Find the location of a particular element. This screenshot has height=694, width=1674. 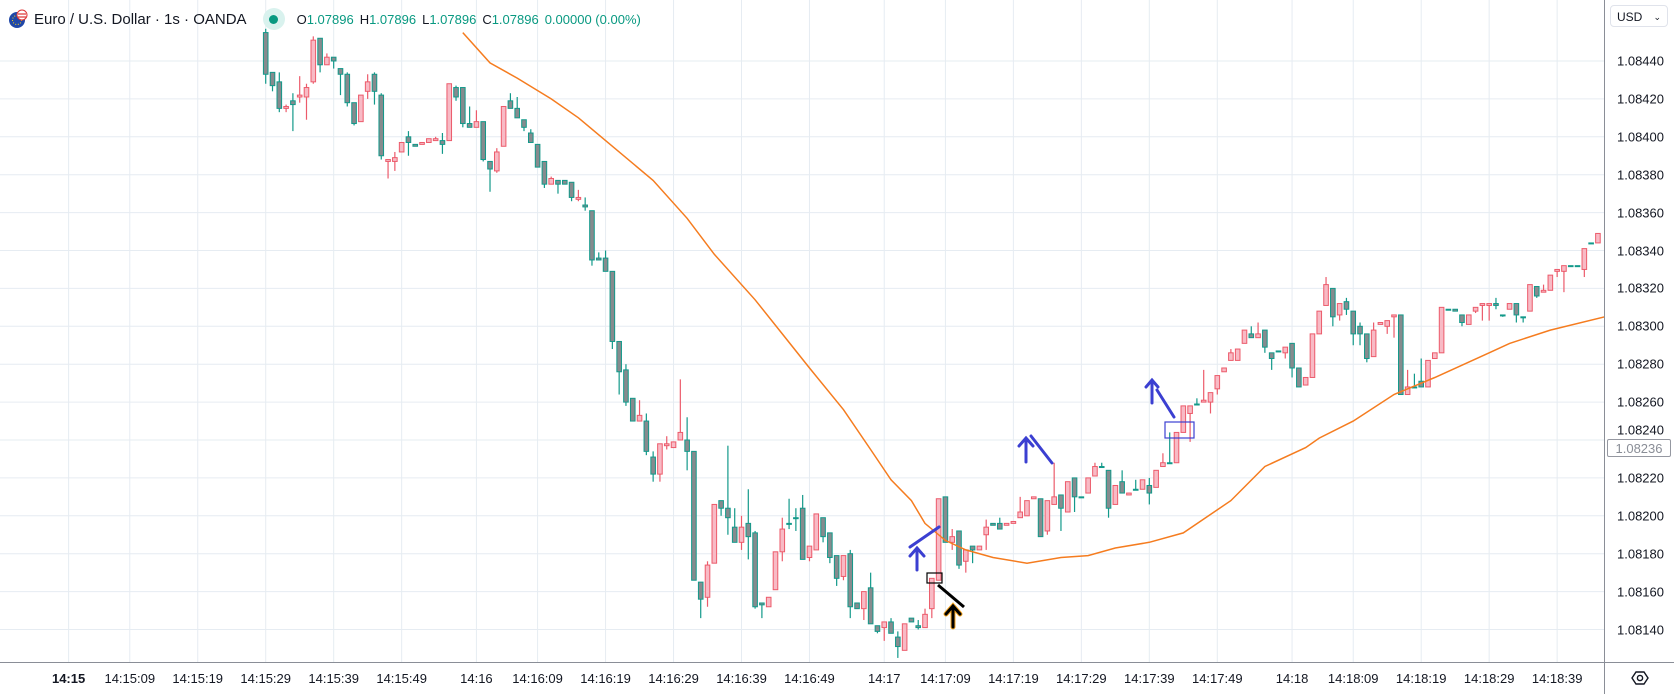

black-box-drawing is located at coordinates (934, 578).